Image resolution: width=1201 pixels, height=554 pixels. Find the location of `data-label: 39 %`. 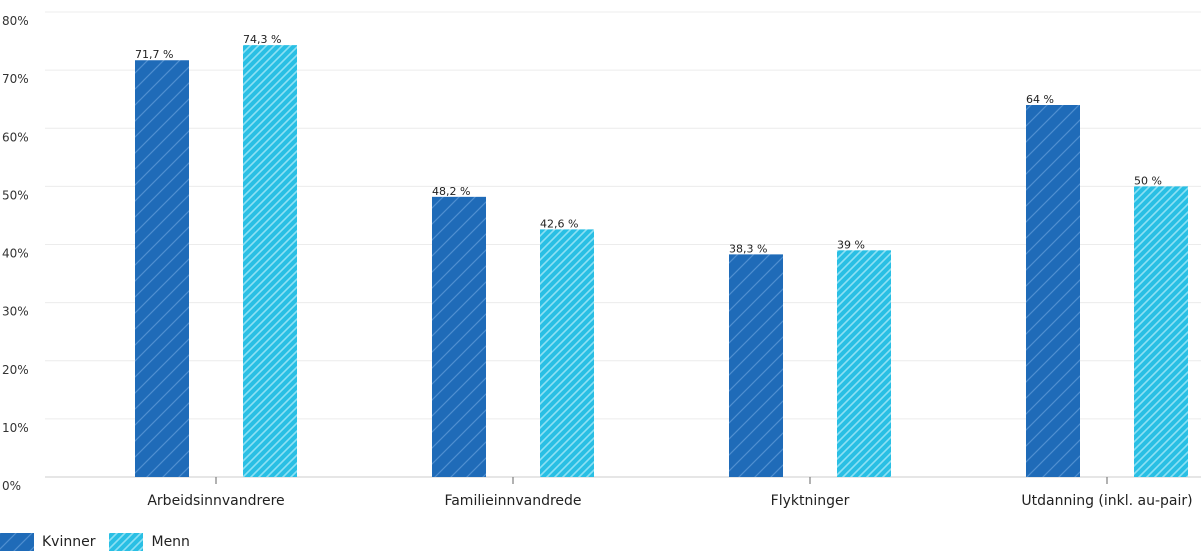

data-label: 39 % is located at coordinates (851, 244).